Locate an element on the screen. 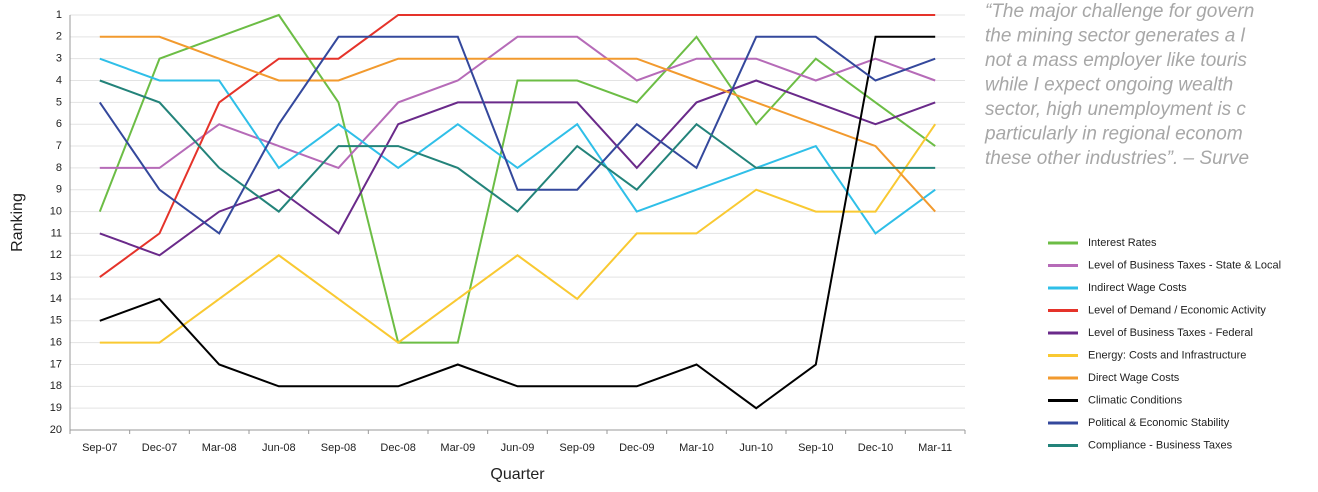  y-tick-label: 3 is located at coordinates (59, 59).